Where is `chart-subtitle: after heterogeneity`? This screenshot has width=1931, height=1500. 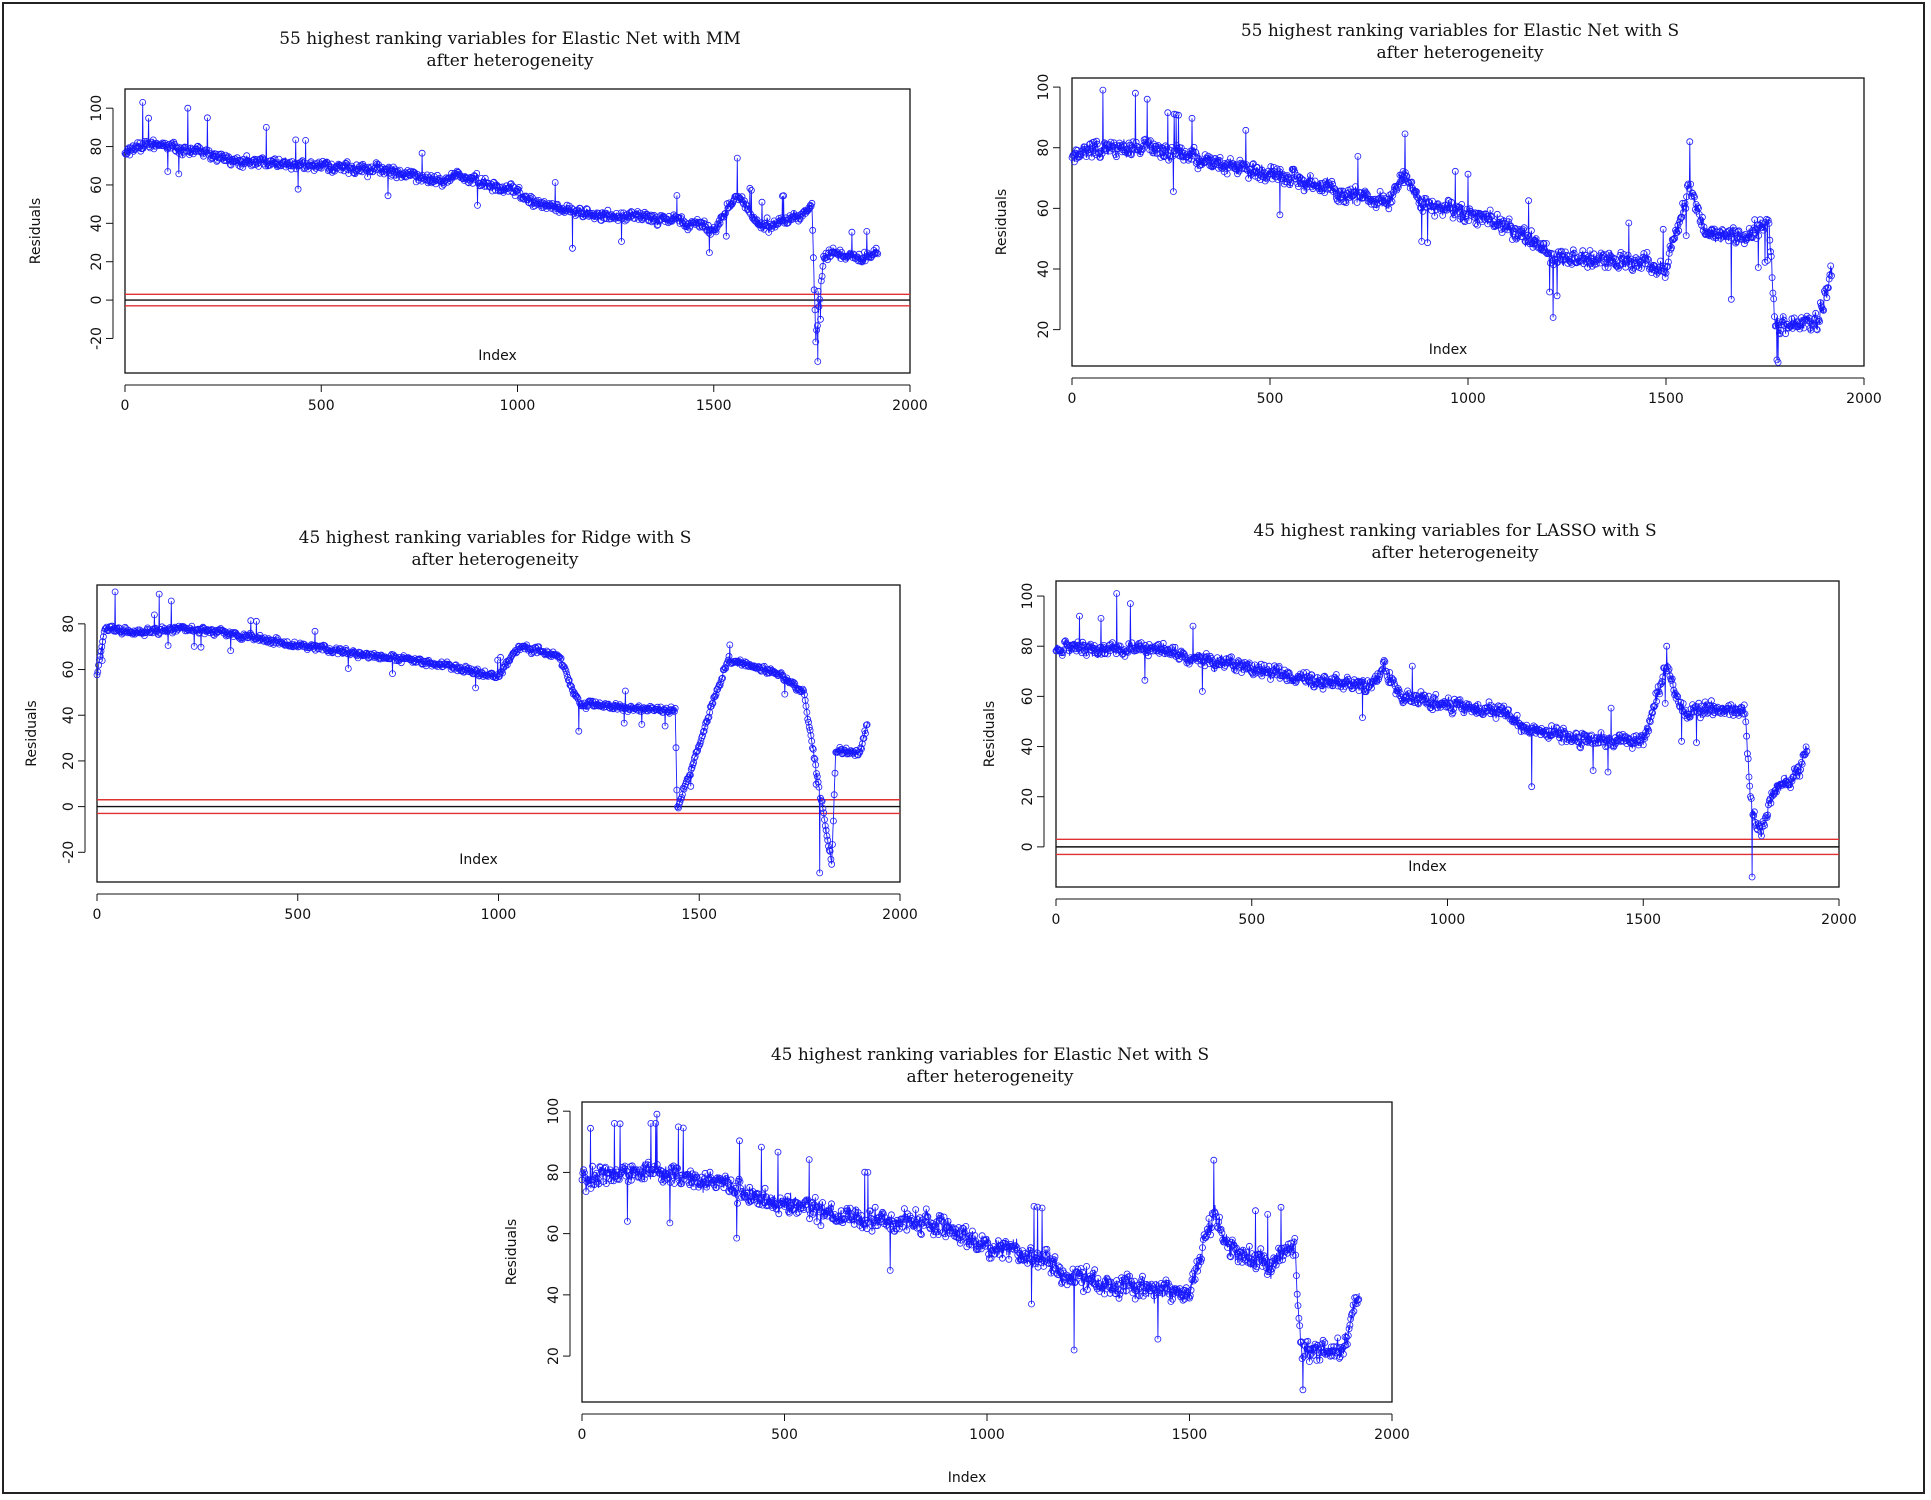
chart-subtitle: after heterogeneity is located at coordinates (510, 61).